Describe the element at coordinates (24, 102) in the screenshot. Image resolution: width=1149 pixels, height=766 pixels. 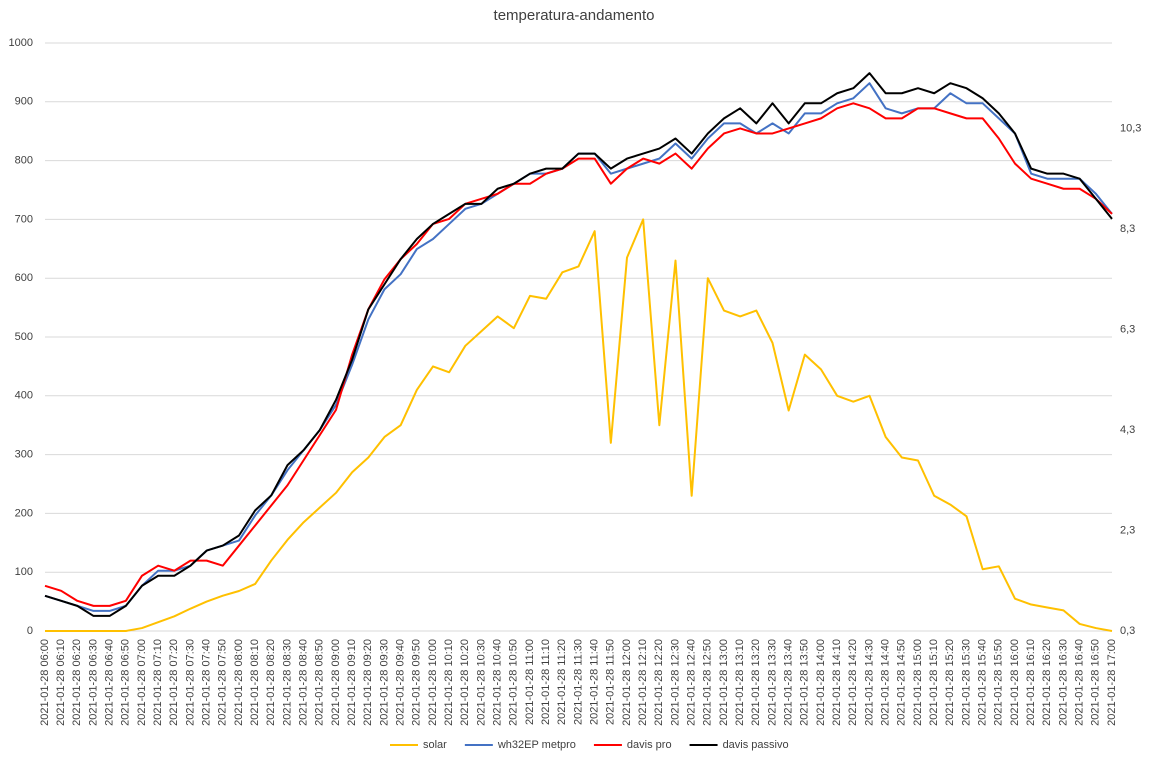
I see `y-tick-label: 900` at that location.